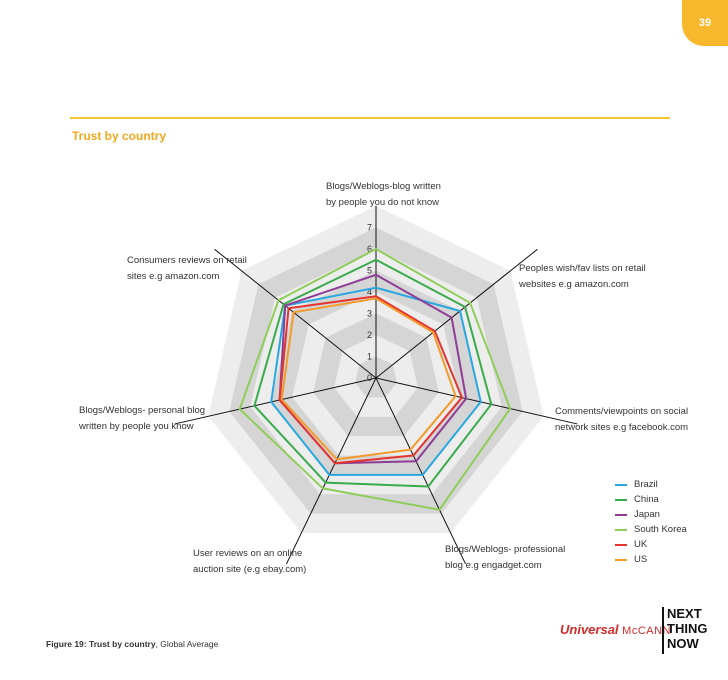 Image resolution: width=728 pixels, height=680 pixels. I want to click on legend-swatch-japan, so click(621, 514).